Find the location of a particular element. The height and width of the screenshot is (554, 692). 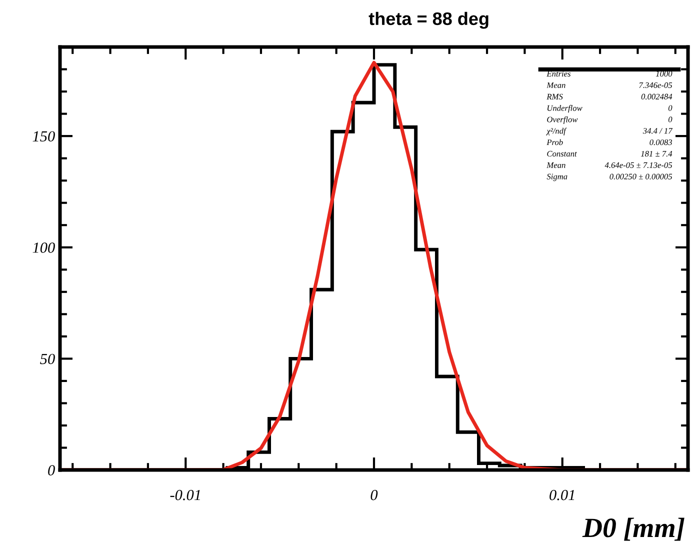

x-tick-label: 0.01 is located at coordinates (562, 495).